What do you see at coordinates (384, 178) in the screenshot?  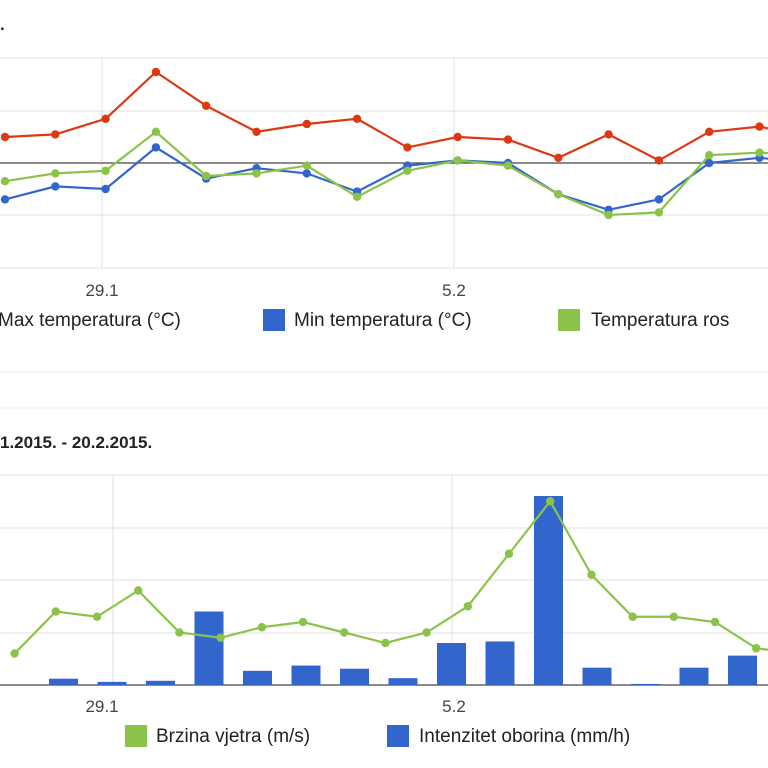 I see `series-min_temp` at bounding box center [384, 178].